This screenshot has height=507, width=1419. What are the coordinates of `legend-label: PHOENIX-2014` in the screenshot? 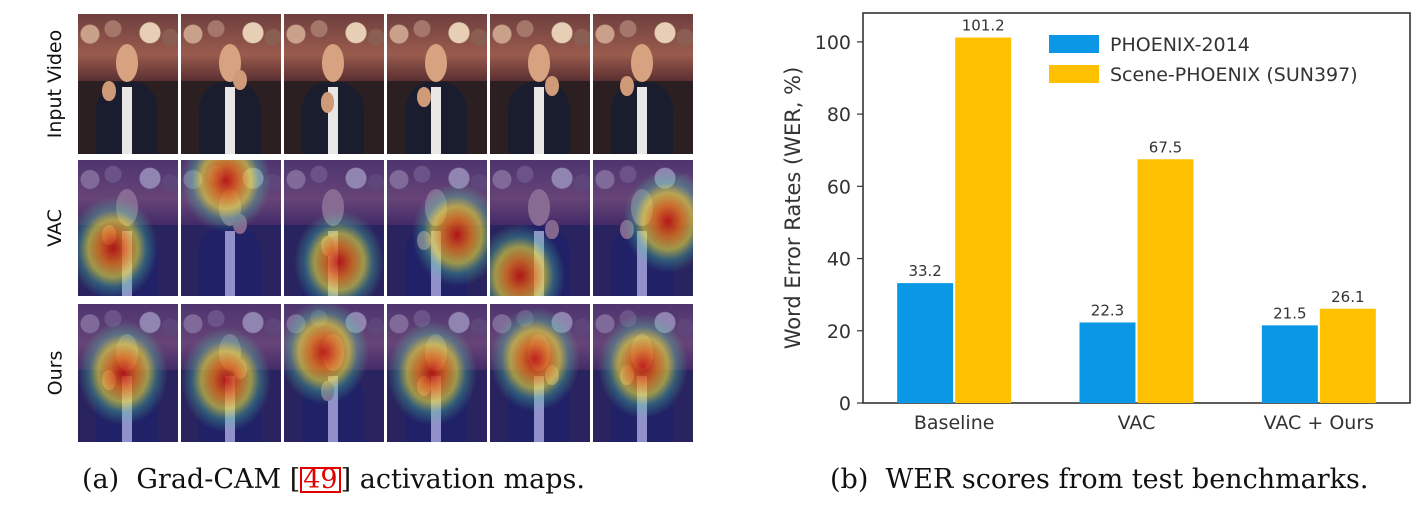 It's located at (1180, 45).